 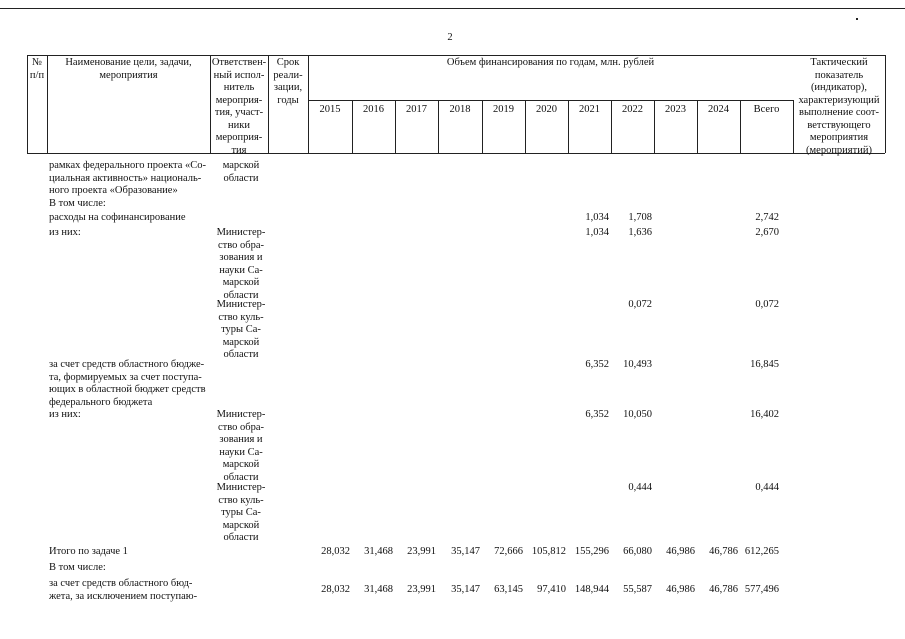 What do you see at coordinates (761, 551) in the screenshot?
I see `value-cell: 612,265` at bounding box center [761, 551].